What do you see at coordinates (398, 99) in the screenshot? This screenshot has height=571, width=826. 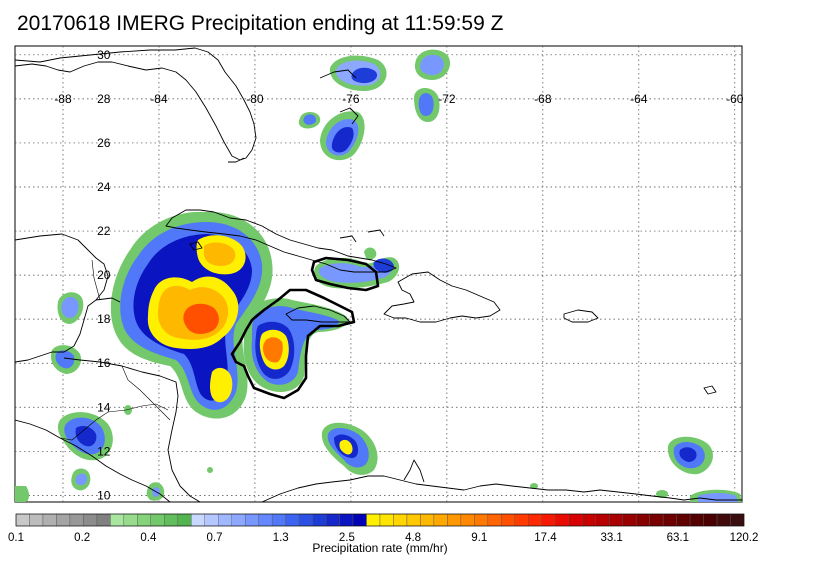 I see `longitude-labels: -88 -84 -80 -76 -72 -68 -64 -60` at bounding box center [398, 99].